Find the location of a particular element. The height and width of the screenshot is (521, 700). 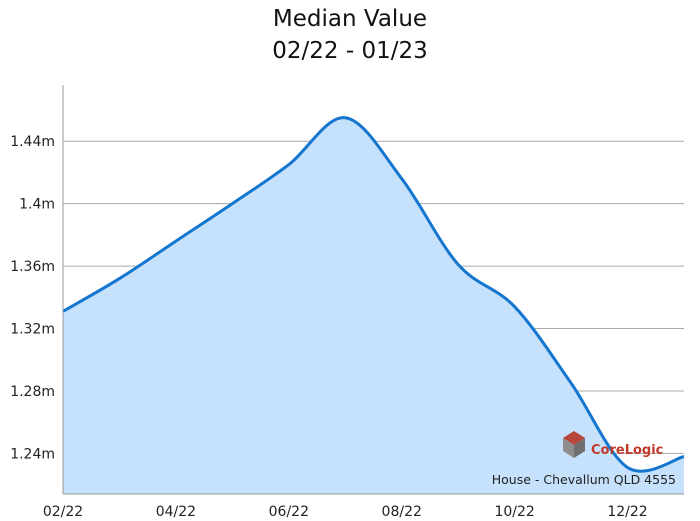

y-tick-labels: 1.24m 1.28m 1.32m 1.36m 1.4m 1.44m is located at coordinates (32, 298).